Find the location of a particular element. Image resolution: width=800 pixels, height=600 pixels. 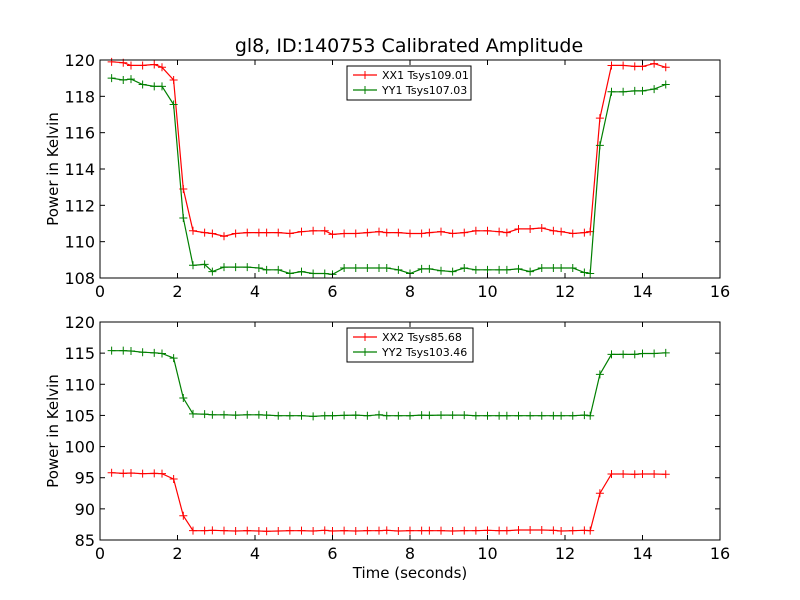

y-tick-label: 110 is located at coordinates (79, 242).